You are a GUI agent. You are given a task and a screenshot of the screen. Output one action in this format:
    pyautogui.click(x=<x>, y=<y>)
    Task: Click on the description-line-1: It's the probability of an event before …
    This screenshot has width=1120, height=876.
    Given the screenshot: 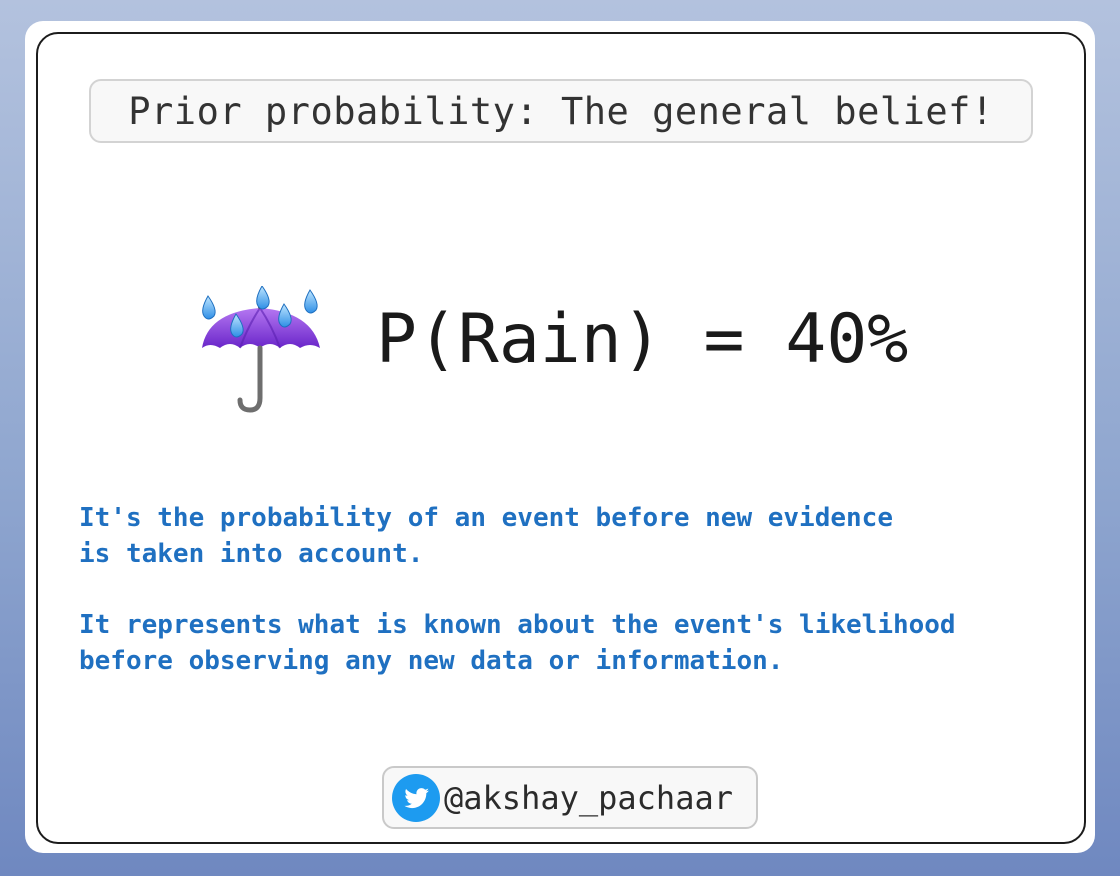 What is the action you would take?
    pyautogui.click(x=486, y=518)
    